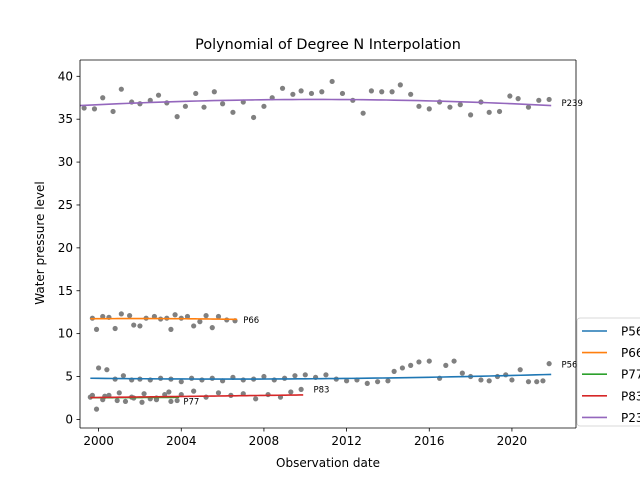 The height and width of the screenshot is (480, 640). What do you see at coordinates (630, 418) in the screenshot?
I see `legend-label: P239` at bounding box center [630, 418].